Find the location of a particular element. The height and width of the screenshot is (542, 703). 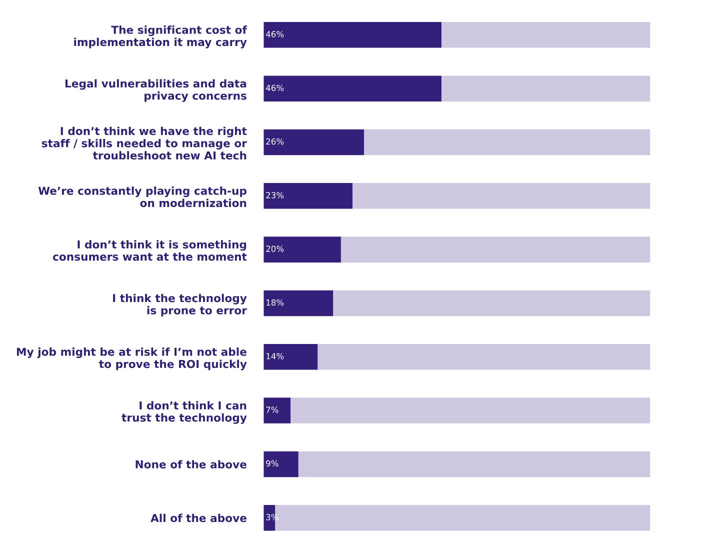

y-tick-label: I don’t think I can trust the technology is located at coordinates (184, 412).